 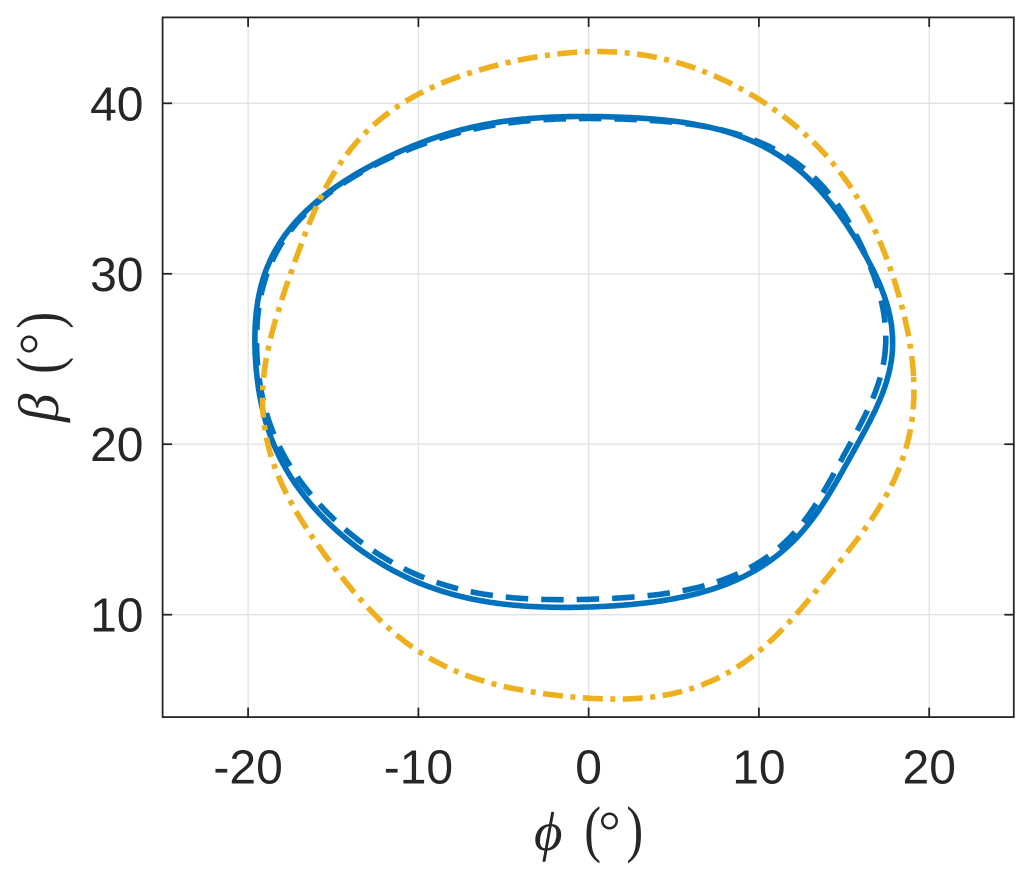 What do you see at coordinates (39, 408) in the screenshot?
I see `svg-text: β` at bounding box center [39, 408].